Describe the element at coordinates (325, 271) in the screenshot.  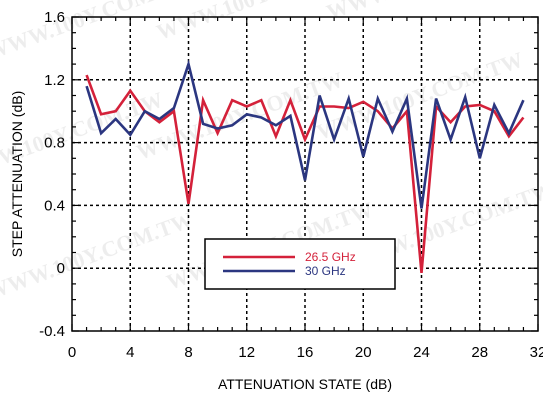
I see `legend-label: 30 GHz` at that location.